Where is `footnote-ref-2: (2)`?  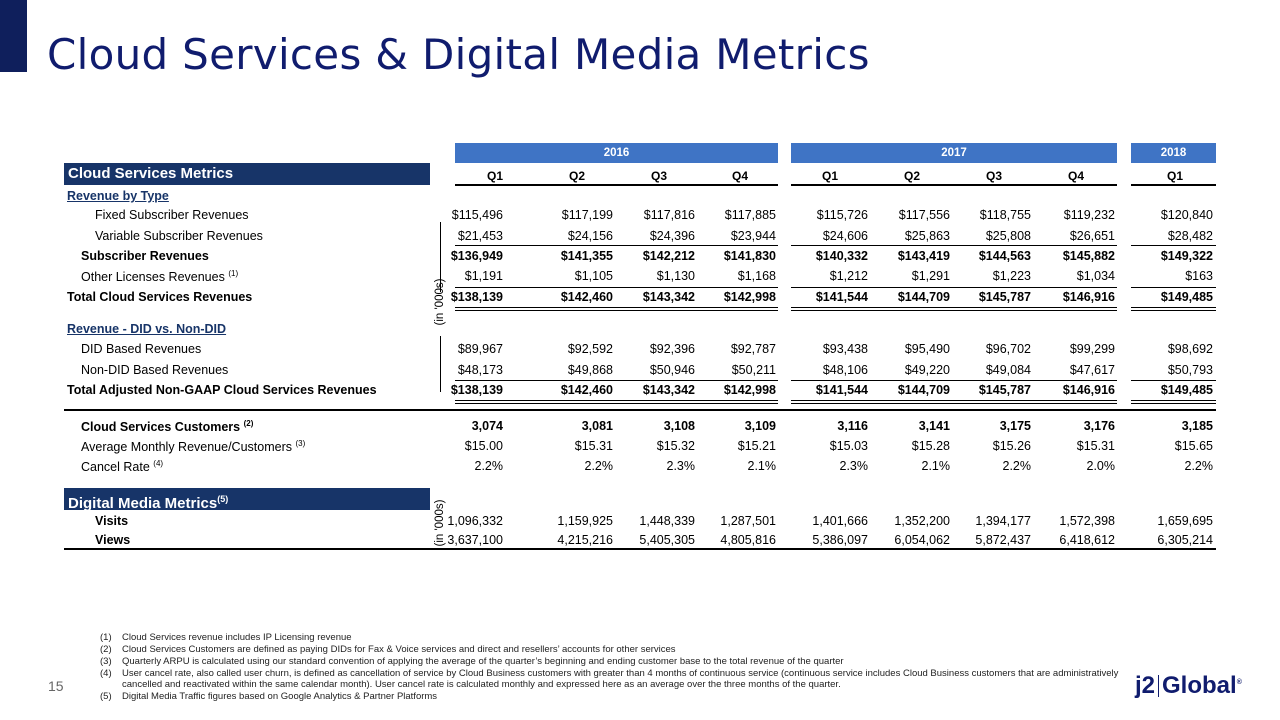 footnote-ref-2: (2) is located at coordinates (248, 423).